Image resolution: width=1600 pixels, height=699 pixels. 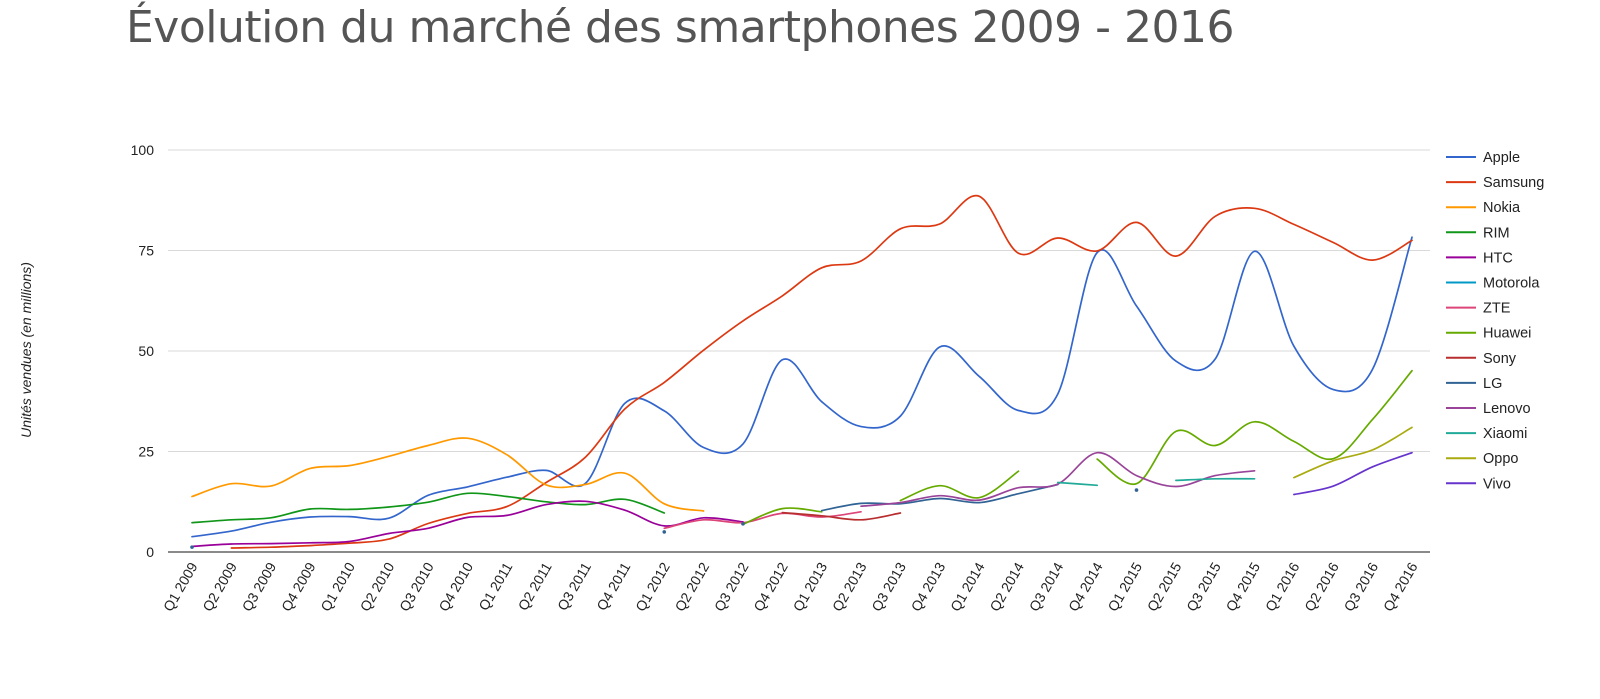 I want to click on series-rim, so click(x=428, y=508).